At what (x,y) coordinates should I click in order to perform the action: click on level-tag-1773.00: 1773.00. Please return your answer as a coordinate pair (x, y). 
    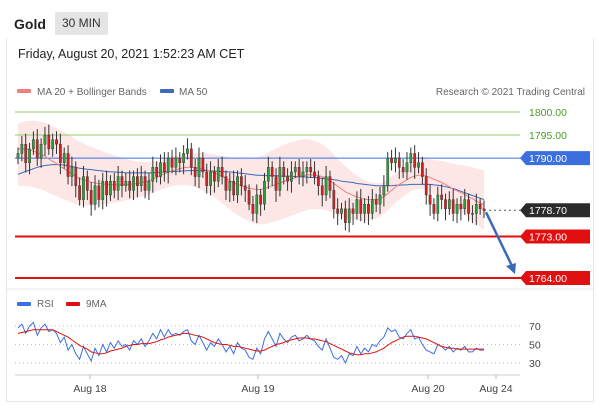
    Looking at the image, I should click on (555, 236).